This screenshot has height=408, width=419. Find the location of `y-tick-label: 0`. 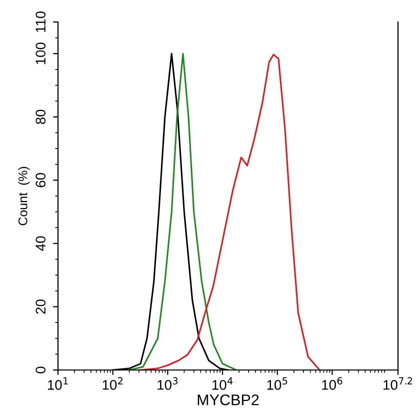

y-tick-label: 0 is located at coordinates (41, 370).